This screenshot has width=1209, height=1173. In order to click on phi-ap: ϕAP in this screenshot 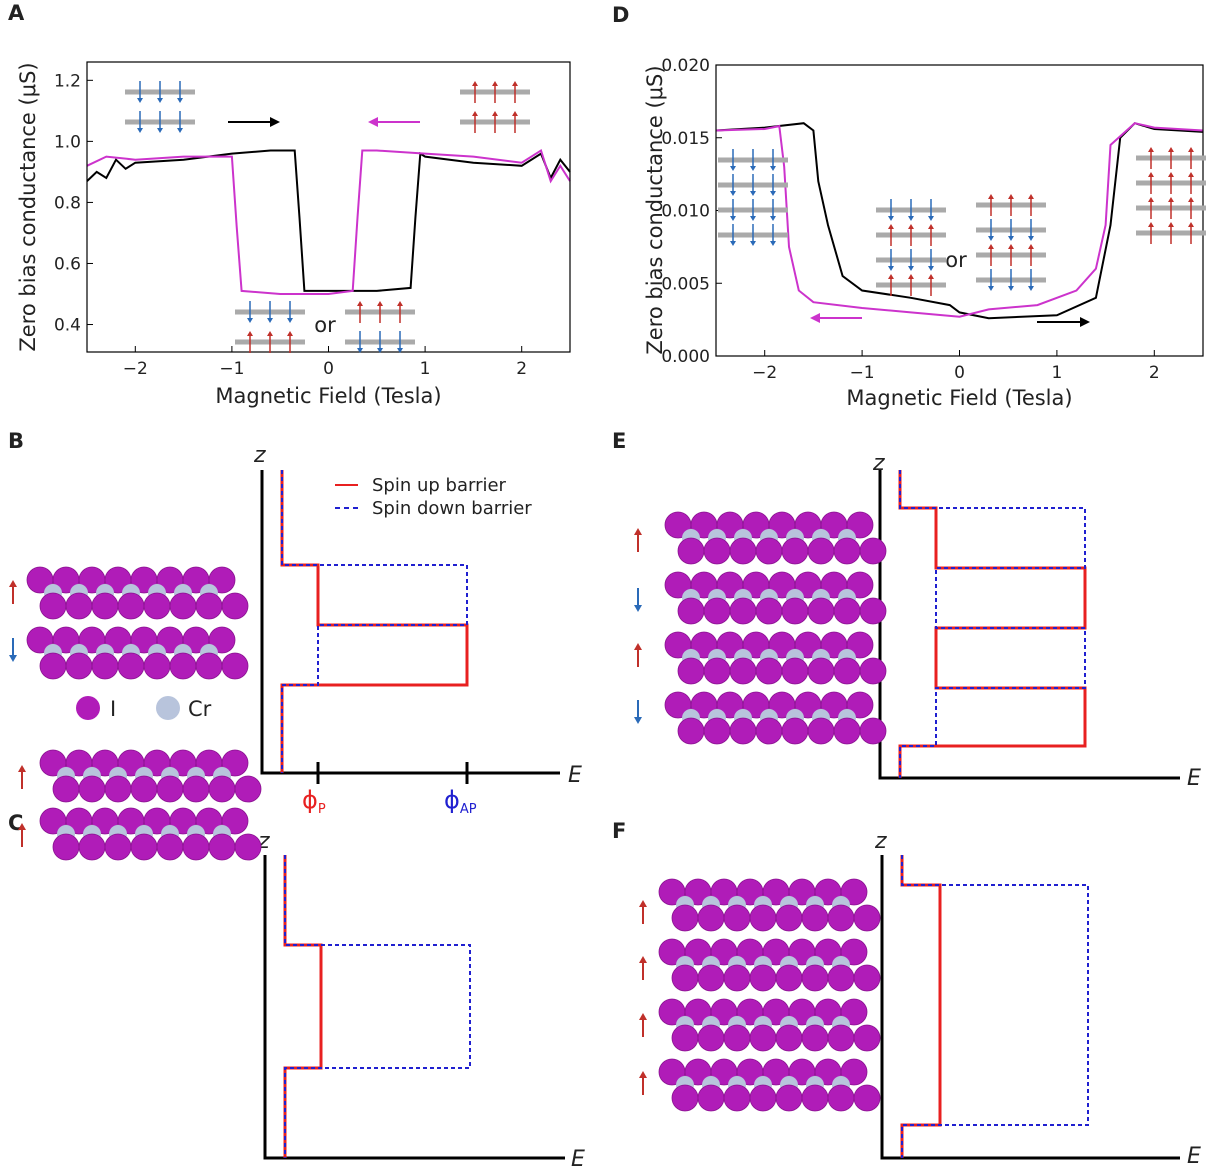, I will do `click(460, 801)`.